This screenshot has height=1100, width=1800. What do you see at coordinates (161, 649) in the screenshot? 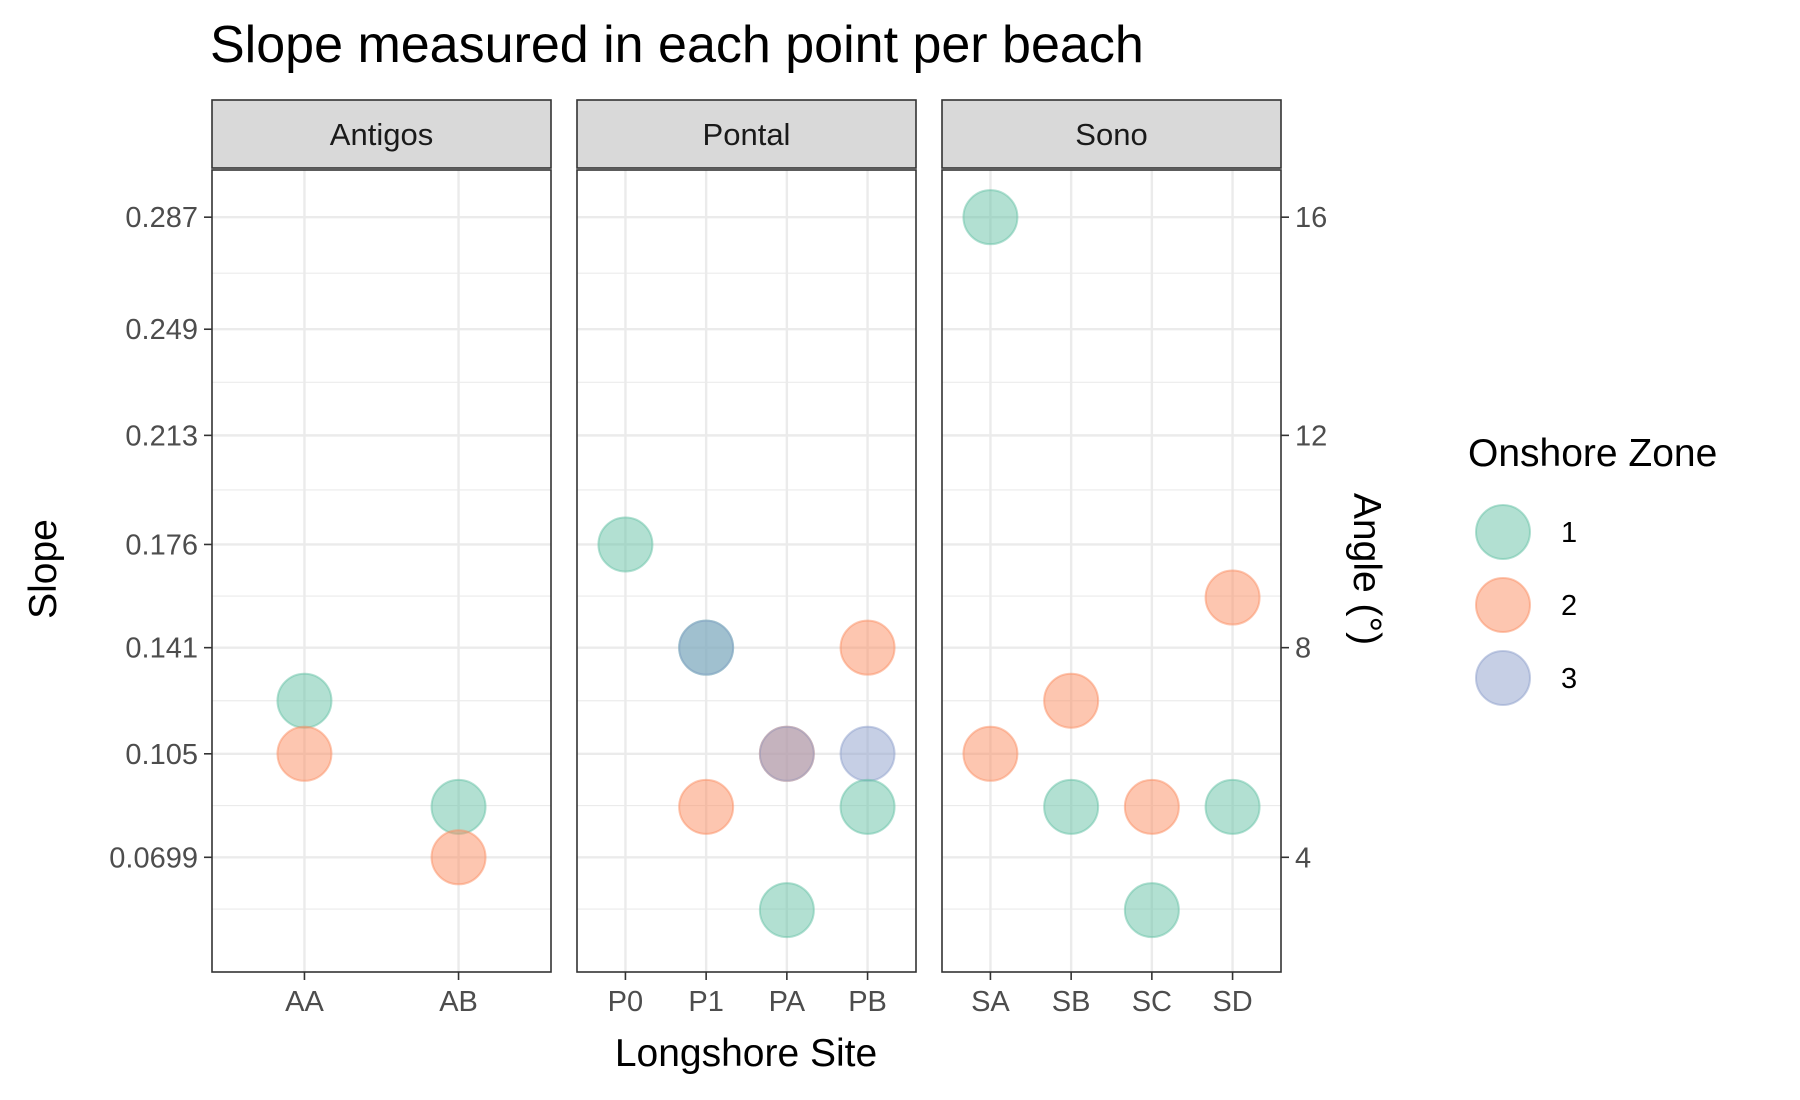
I see `y-tick-label: 0.141` at bounding box center [161, 649].